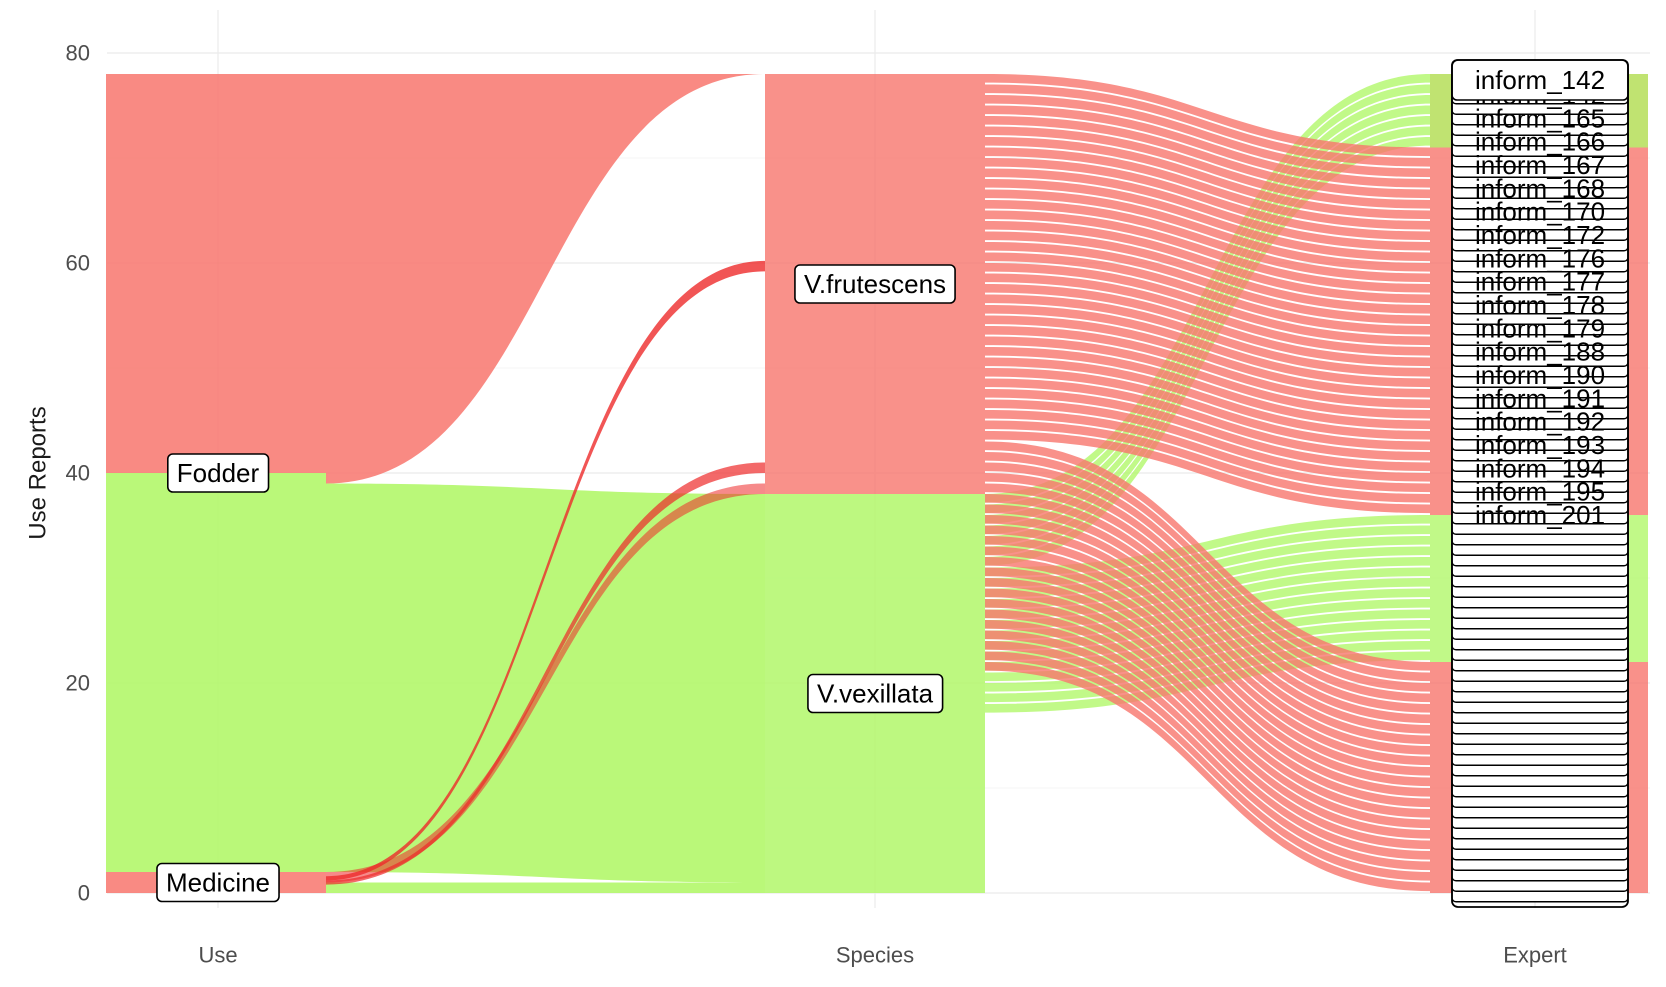  Describe the element at coordinates (38, 472) in the screenshot. I see `y-axis-title: Use Reports` at that location.